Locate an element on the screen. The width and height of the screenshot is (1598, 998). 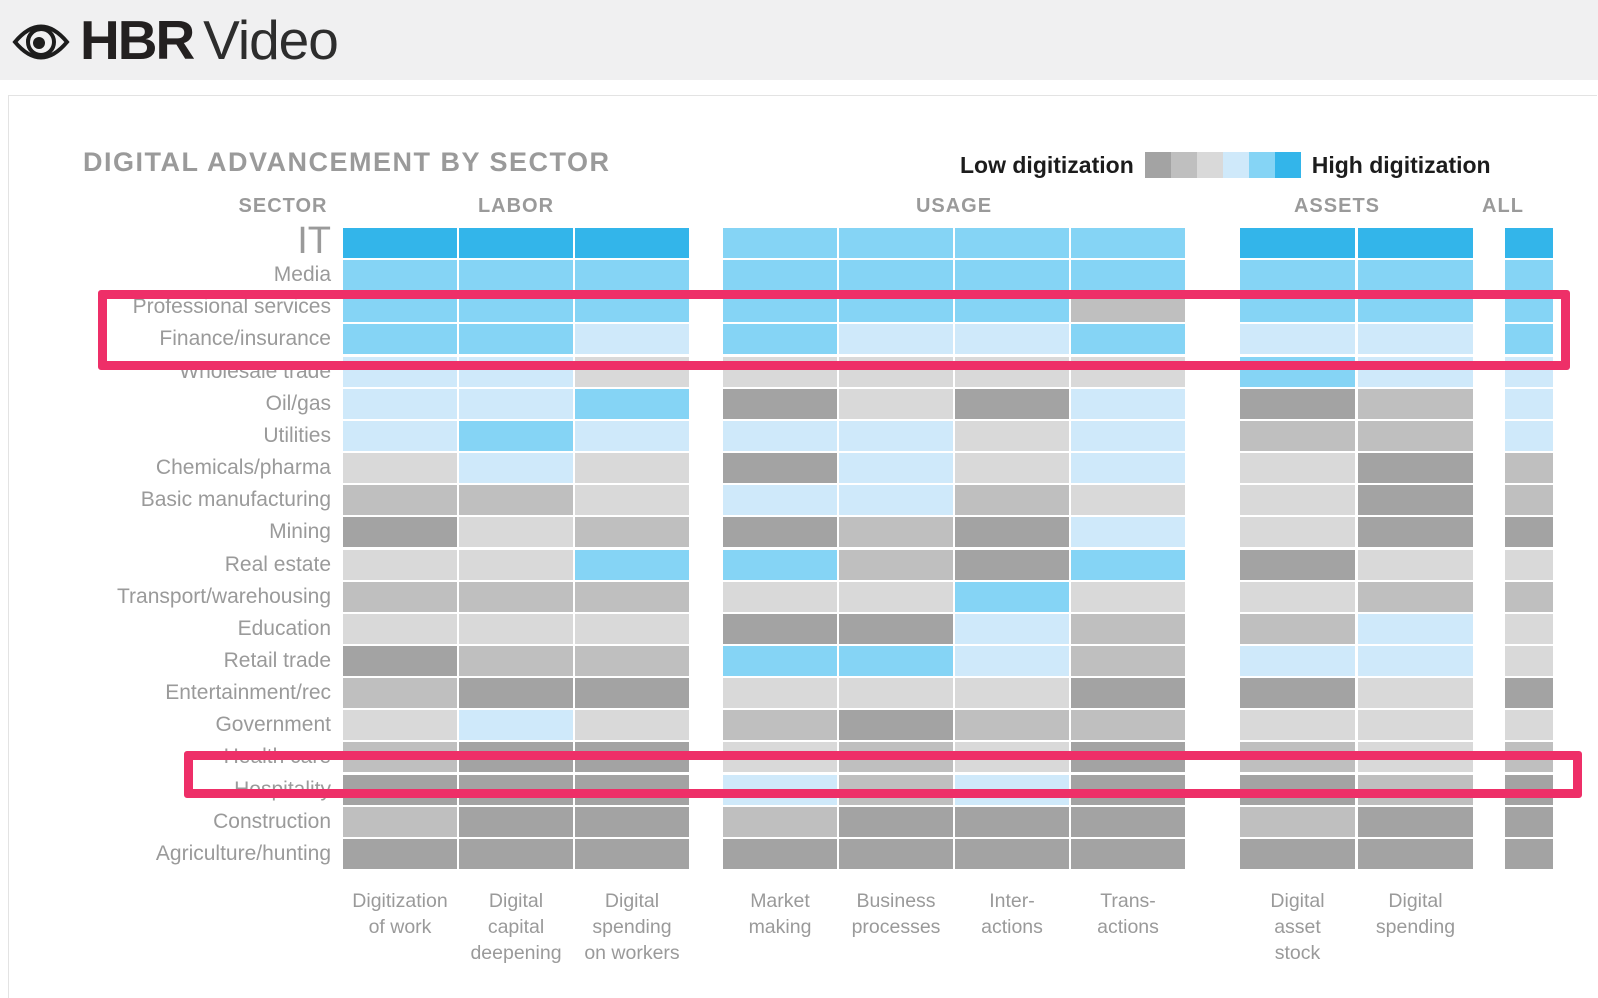
column-label: Digital spending on workers is located at coordinates (632, 927).